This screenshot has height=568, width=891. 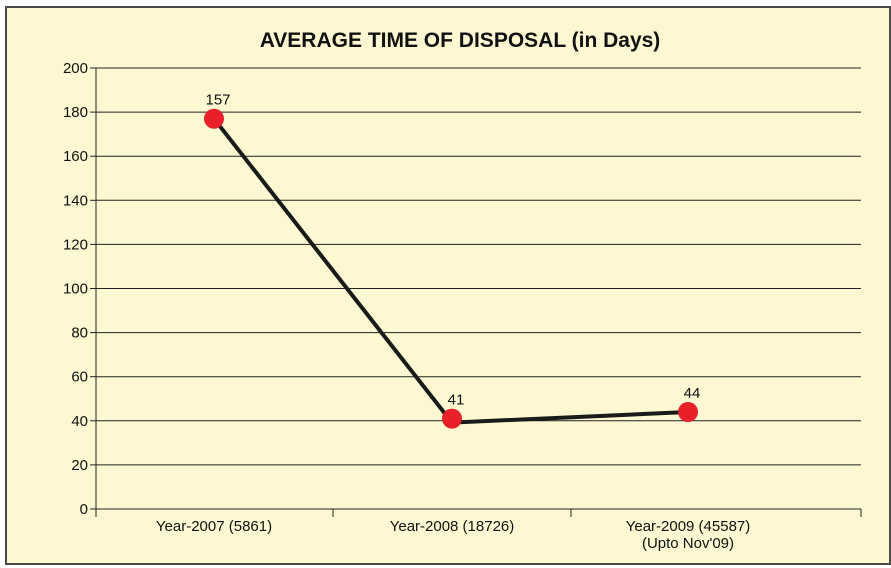 I want to click on x-category-label-2: Year-2009 (45587), so click(x=688, y=526).